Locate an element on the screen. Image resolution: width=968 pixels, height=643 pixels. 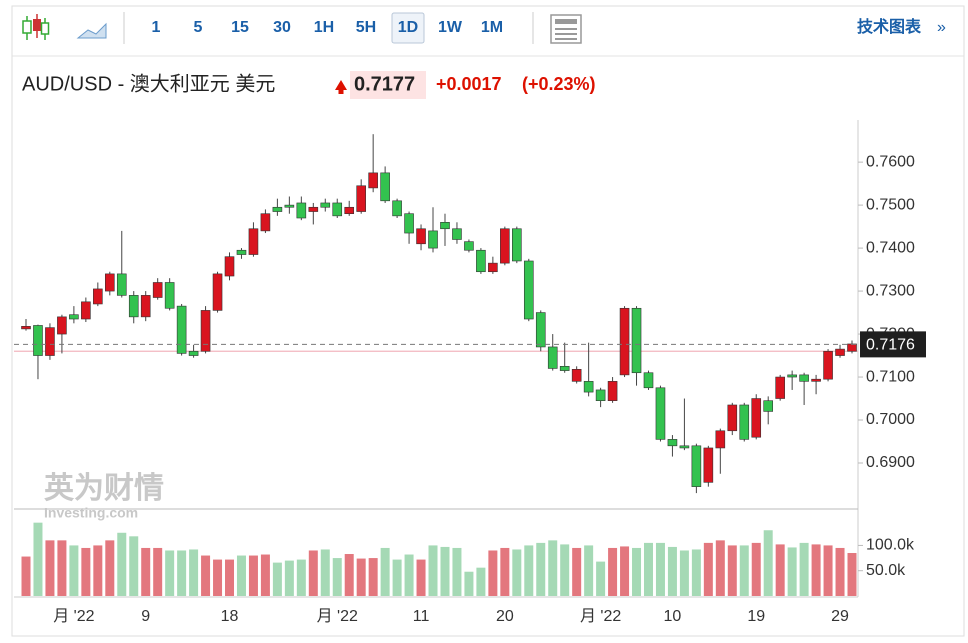
x-tick-label: 20 is located at coordinates (505, 616).